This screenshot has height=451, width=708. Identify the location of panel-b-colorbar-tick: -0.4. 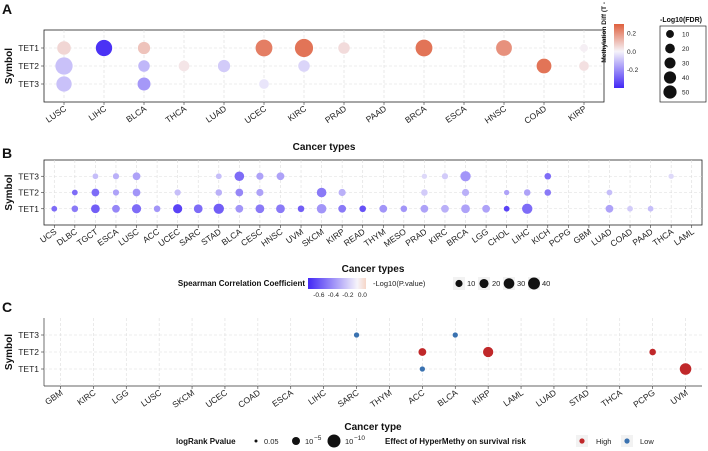
(334, 295).